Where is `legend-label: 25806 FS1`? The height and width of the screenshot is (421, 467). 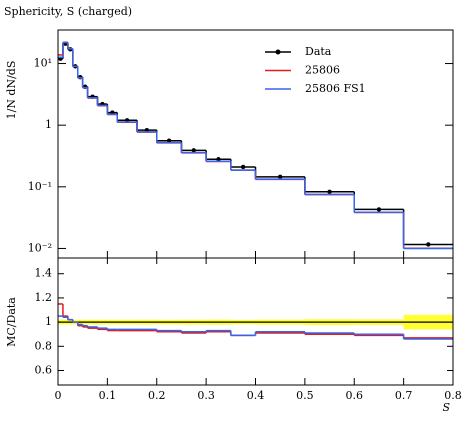 legend-label: 25806 FS1 is located at coordinates (335, 88).